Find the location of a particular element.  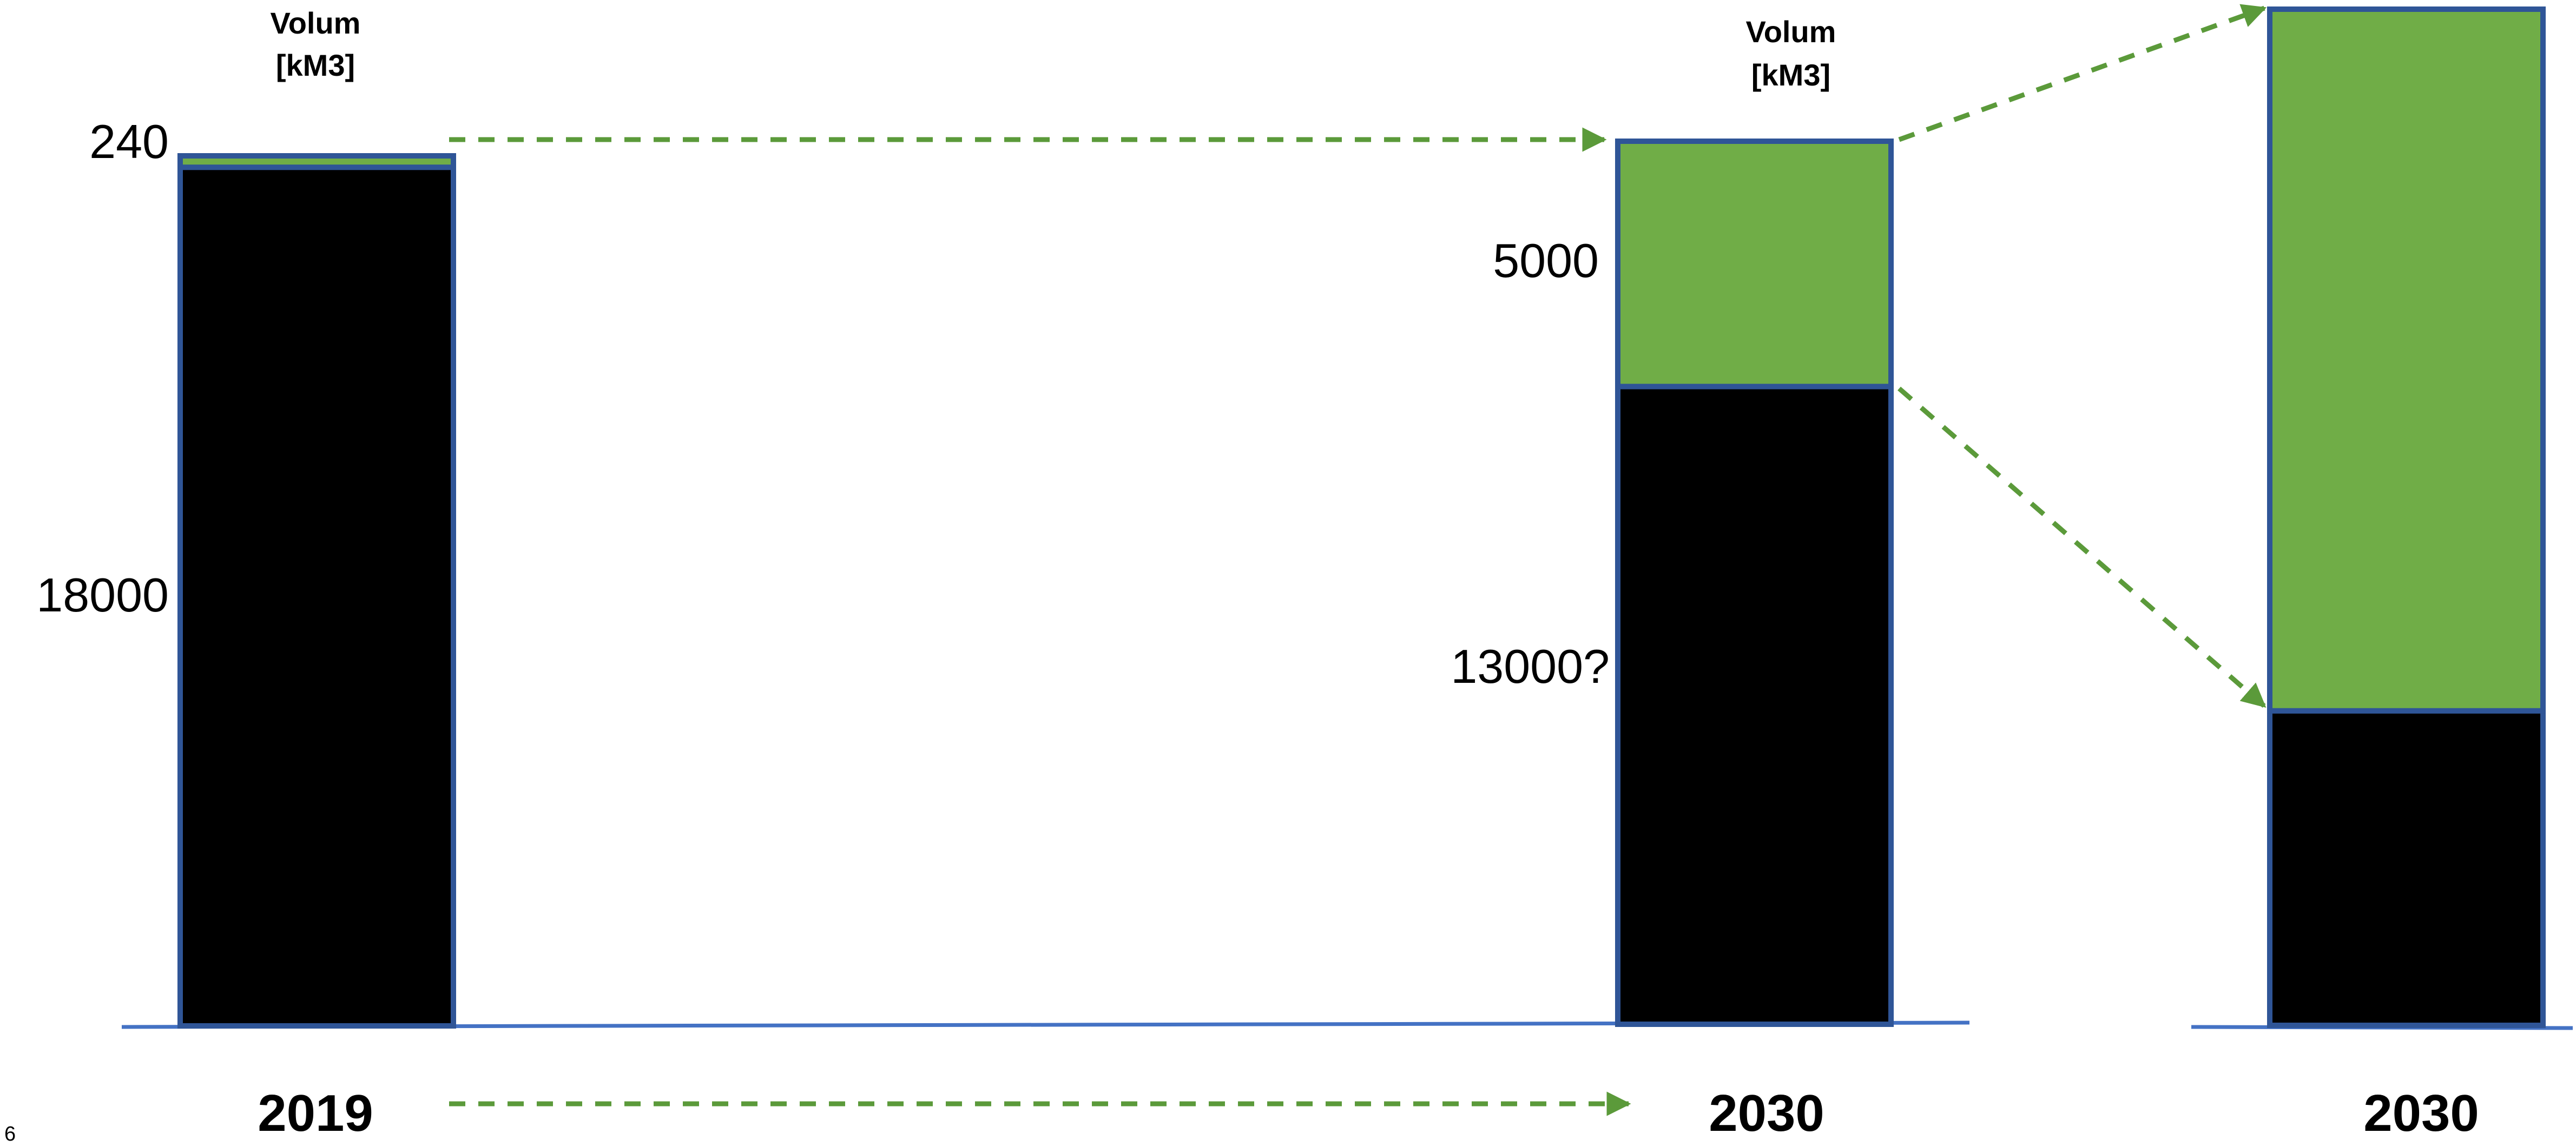

bar-2019-header-line2: [kM3] is located at coordinates (315, 65).